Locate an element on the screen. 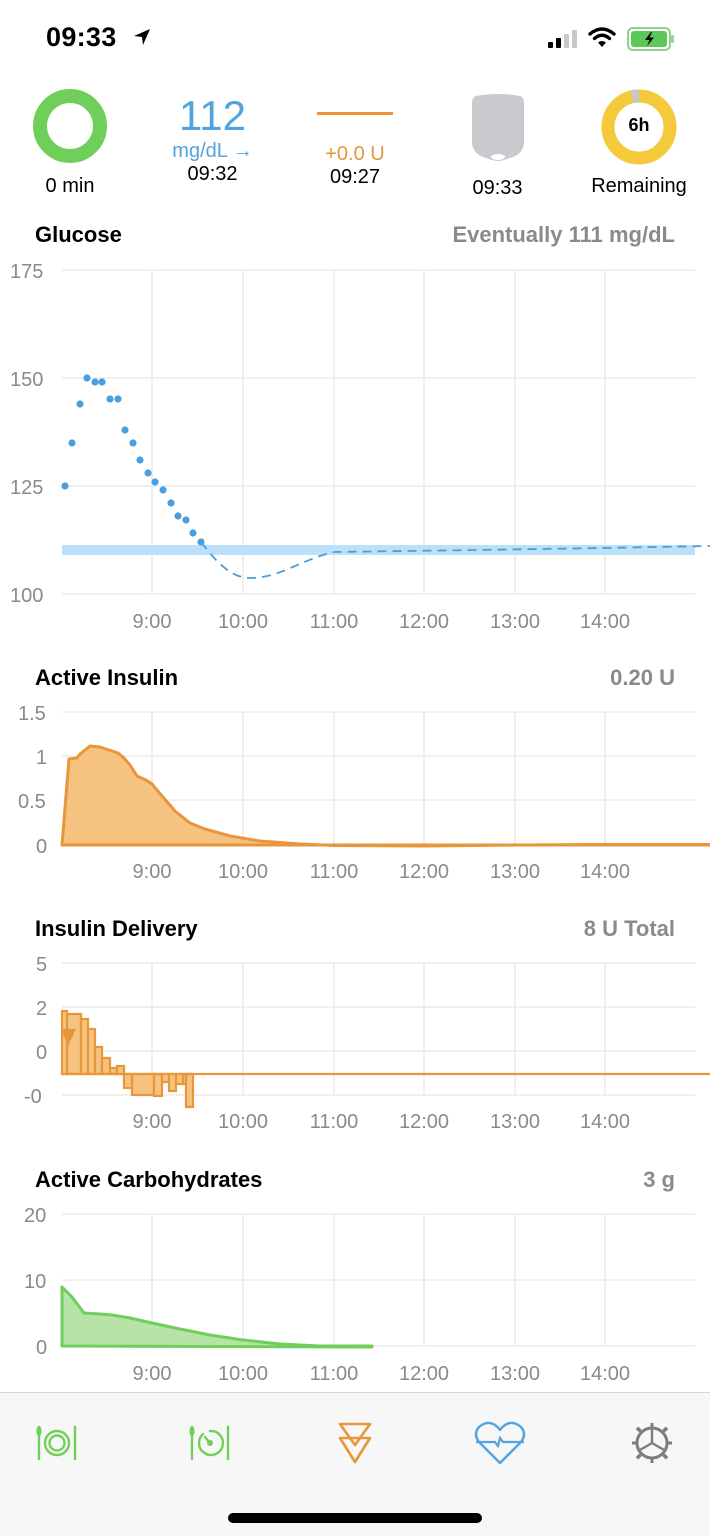 This screenshot has width=710, height=1536. loop-status: 0 min is located at coordinates (70, 143).